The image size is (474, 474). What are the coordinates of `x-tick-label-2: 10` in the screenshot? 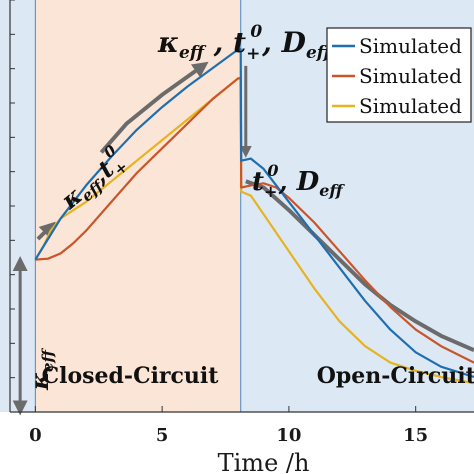 It's located at (288, 435).